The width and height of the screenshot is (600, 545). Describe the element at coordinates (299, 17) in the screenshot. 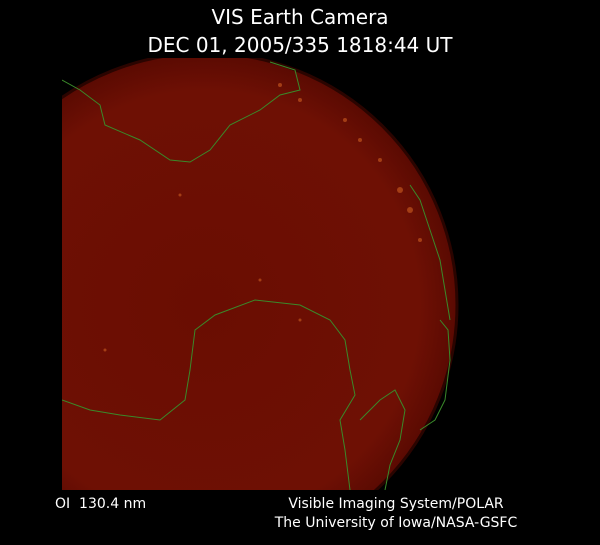

I see `title: VIS Earth Camera` at that location.